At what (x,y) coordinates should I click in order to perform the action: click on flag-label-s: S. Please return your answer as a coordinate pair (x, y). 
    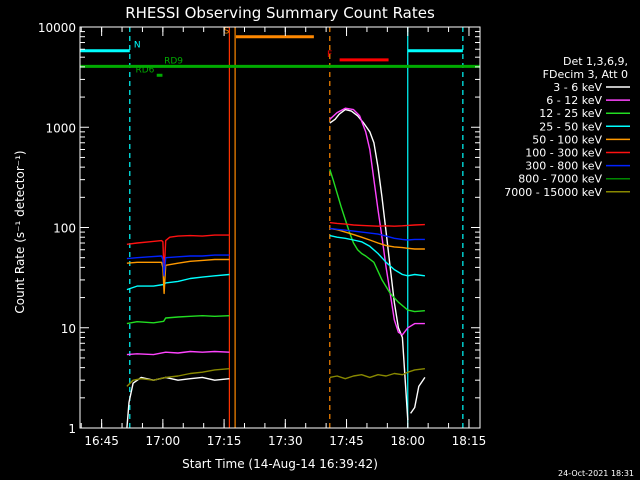
    Looking at the image, I should click on (227, 32).